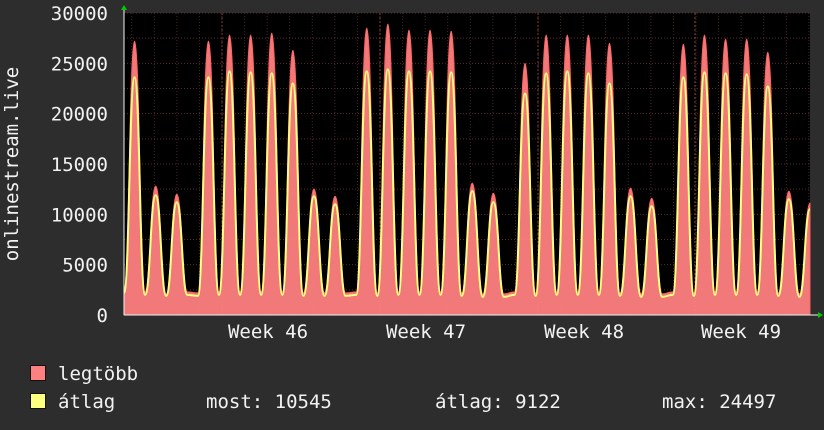 This screenshot has height=430, width=824. What do you see at coordinates (741, 332) in the screenshot?
I see `x-tick-label-week: Week 49` at bounding box center [741, 332].